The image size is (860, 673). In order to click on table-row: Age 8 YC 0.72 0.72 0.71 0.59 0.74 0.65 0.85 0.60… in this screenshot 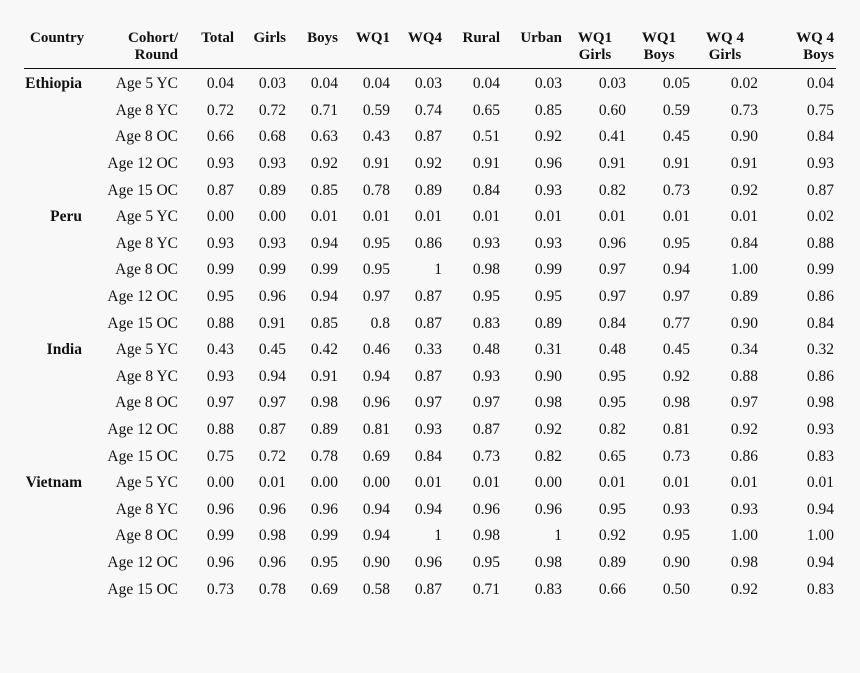, I will do `click(430, 111)`.